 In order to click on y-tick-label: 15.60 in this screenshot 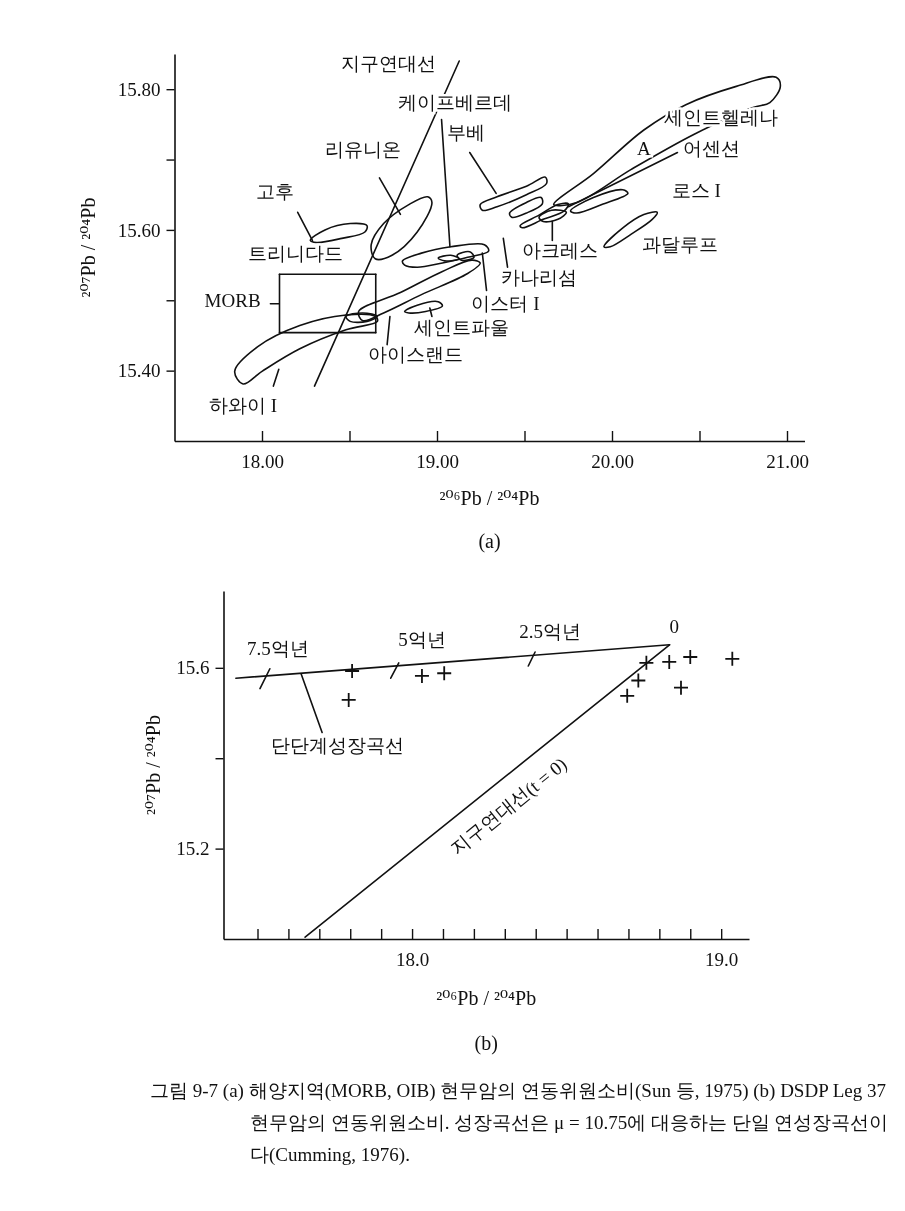, I will do `click(139, 230)`.